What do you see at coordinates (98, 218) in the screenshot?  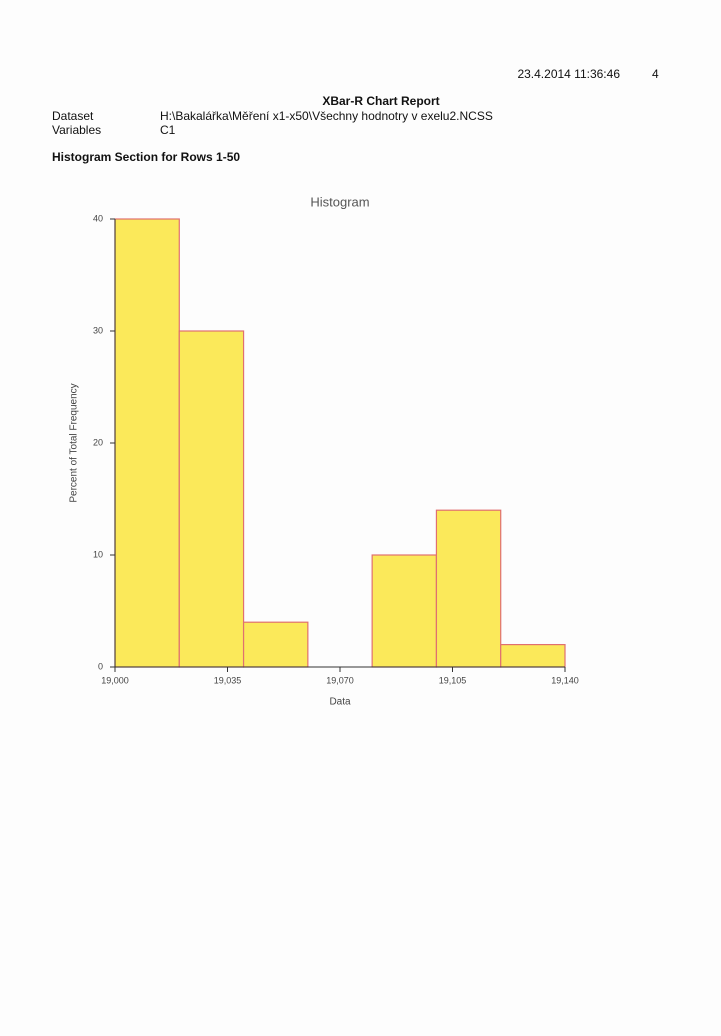 I see `y-tick-label: 40` at bounding box center [98, 218].